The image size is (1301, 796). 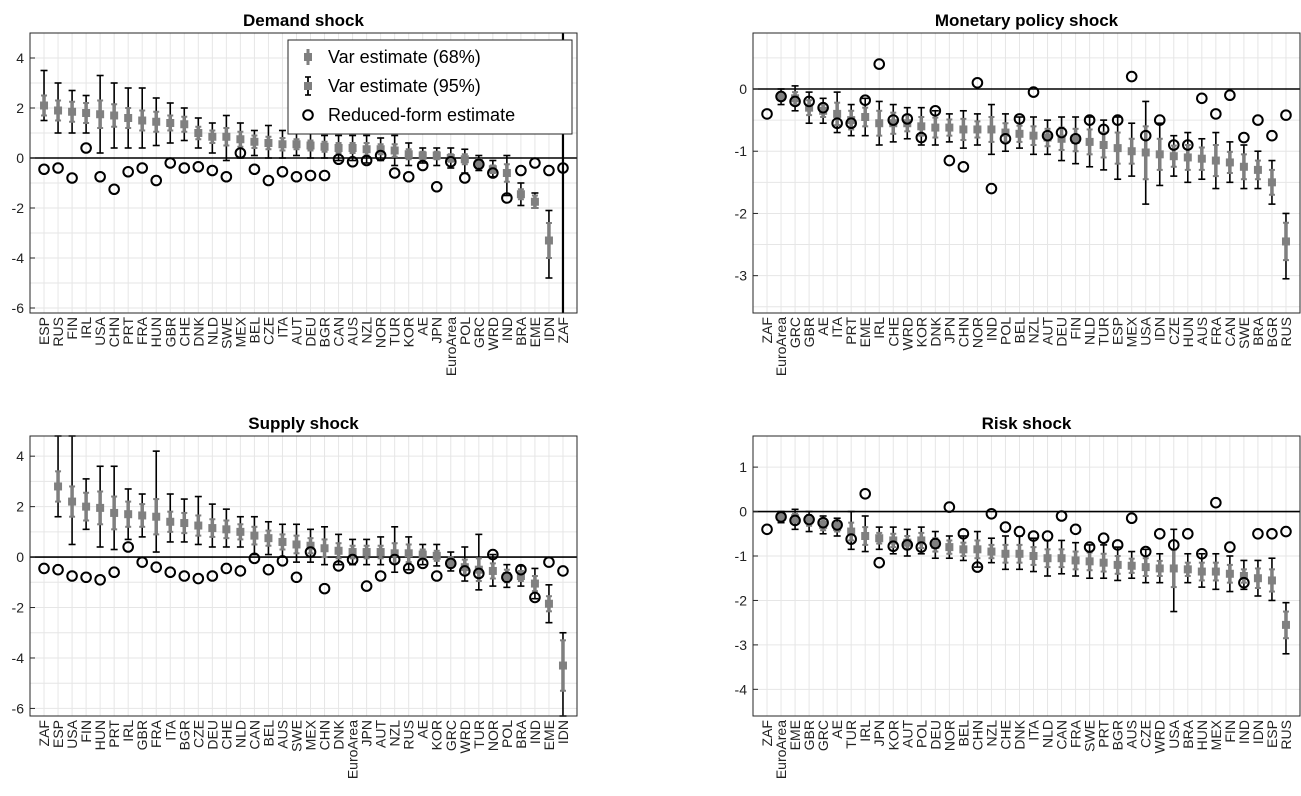 What do you see at coordinates (1160, 736) in the screenshot?
I see `x-tick-label: WRD` at bounding box center [1160, 736].